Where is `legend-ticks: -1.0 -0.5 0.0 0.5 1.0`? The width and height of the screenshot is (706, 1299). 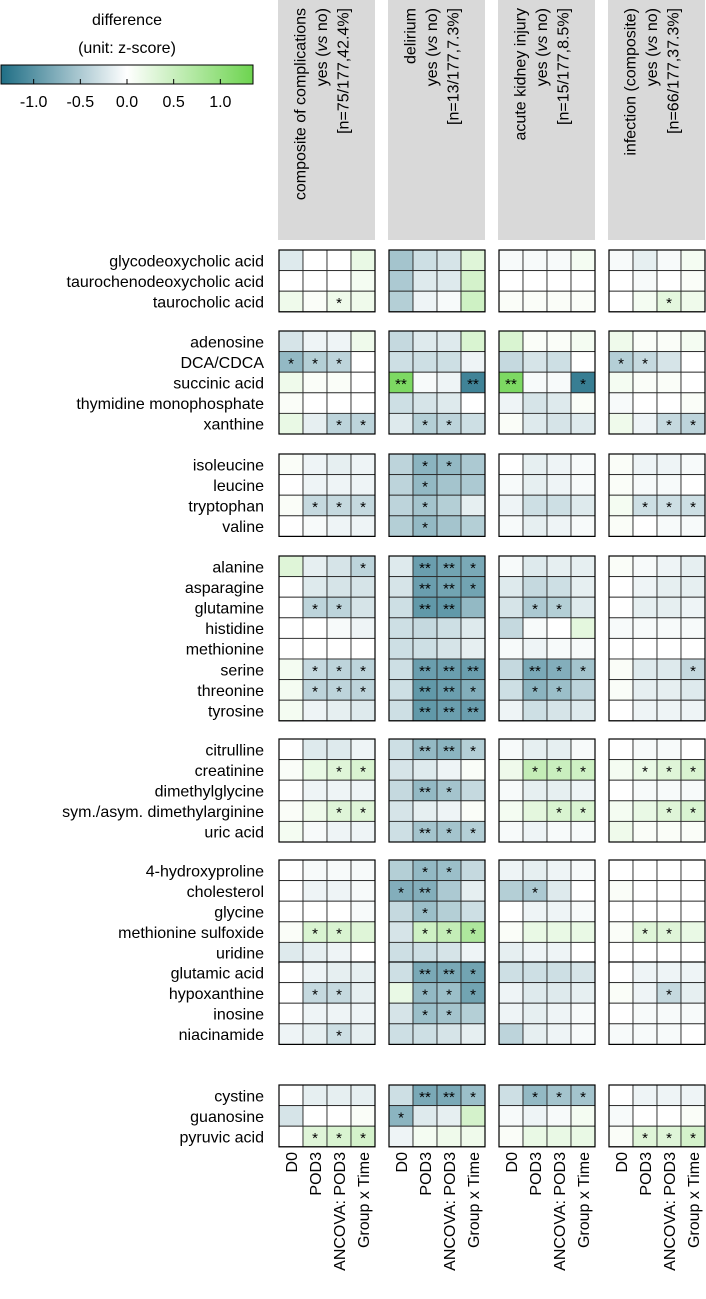 legend-ticks: -1.0 -0.5 0.0 0.5 1.0 is located at coordinates (126, 95).